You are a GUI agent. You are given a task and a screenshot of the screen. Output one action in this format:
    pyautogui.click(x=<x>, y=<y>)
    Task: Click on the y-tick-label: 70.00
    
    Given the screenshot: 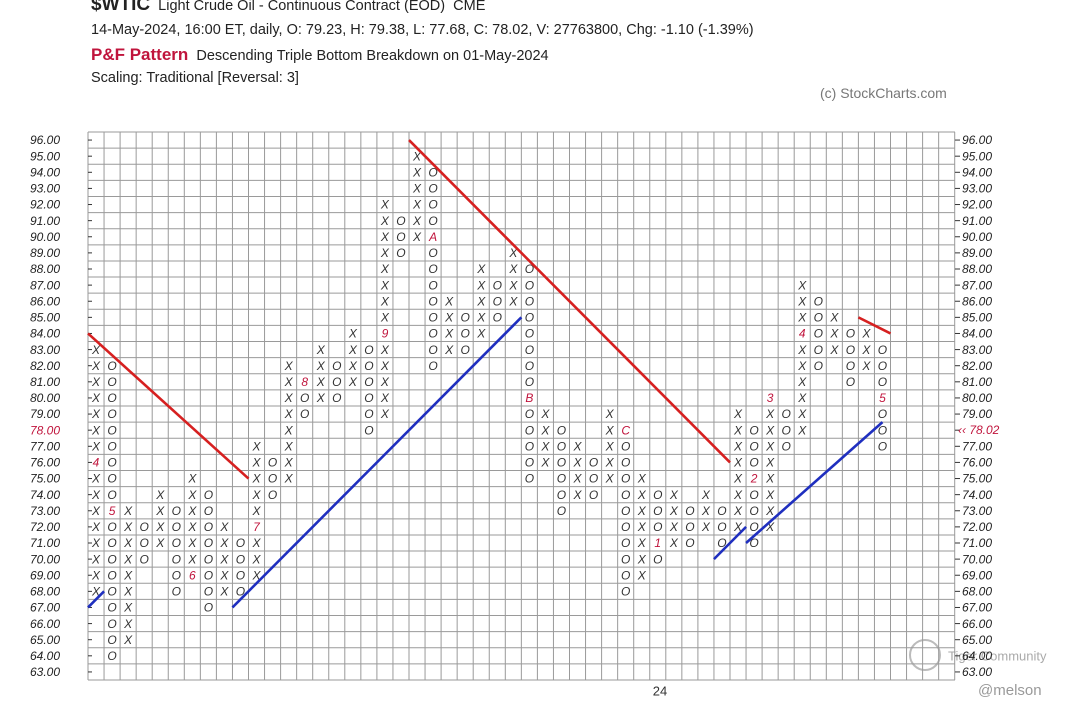 What is the action you would take?
    pyautogui.click(x=45, y=559)
    